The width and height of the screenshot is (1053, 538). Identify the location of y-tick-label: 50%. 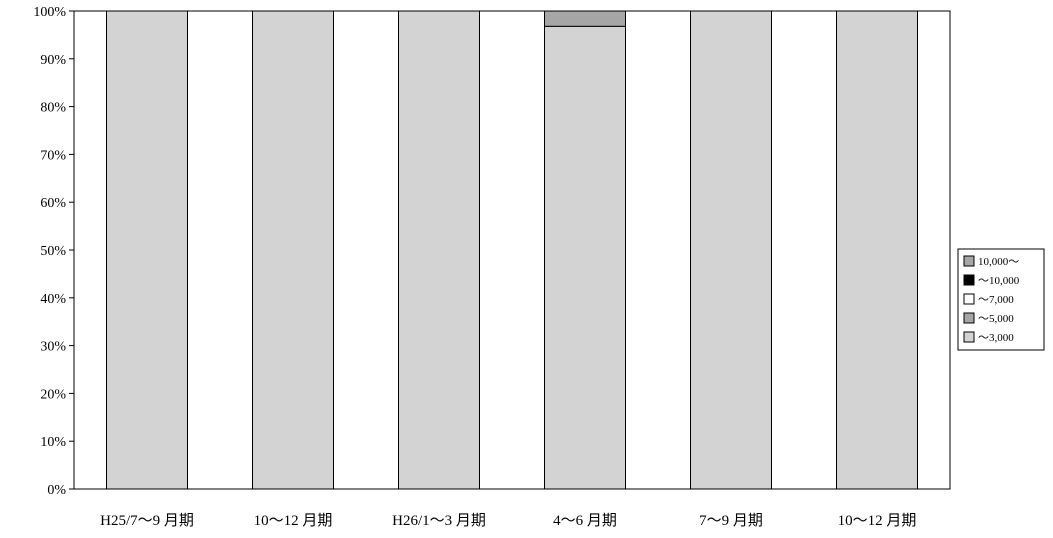
(53, 251).